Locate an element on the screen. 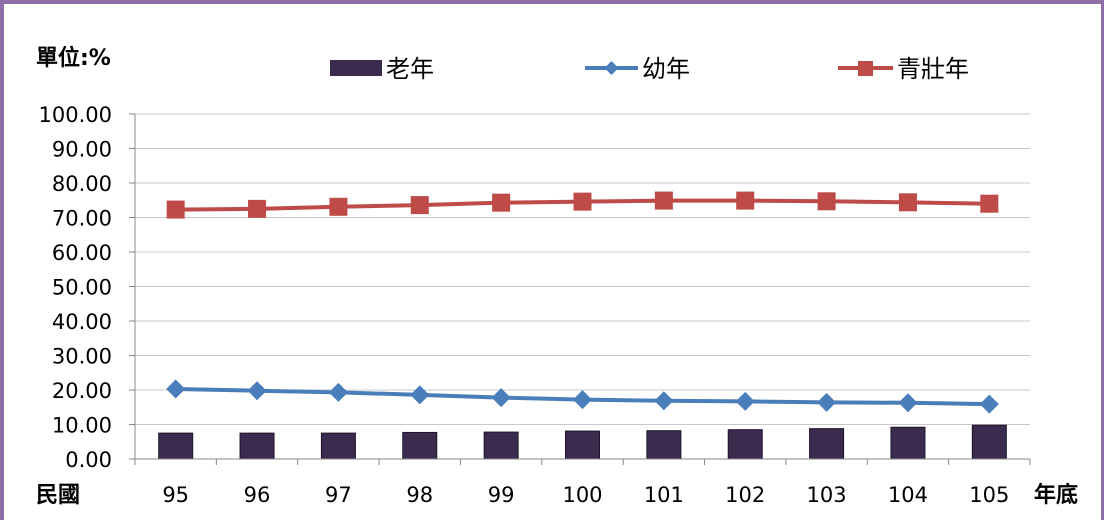 This screenshot has height=520, width=1104. x-tick-label: 101 is located at coordinates (664, 495).